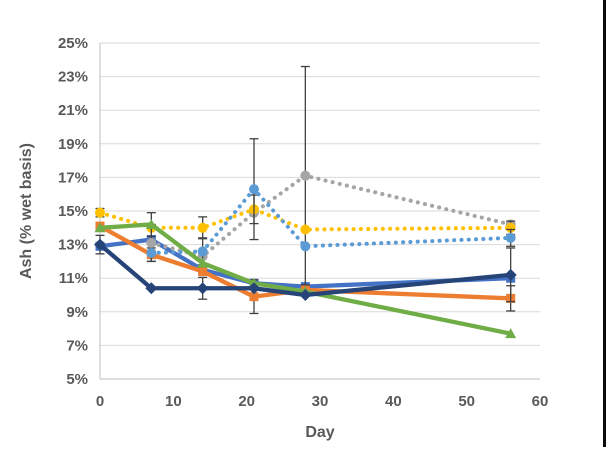 The width and height of the screenshot is (607, 465). Describe the element at coordinates (73, 211) in the screenshot. I see `y-tick-label: 15%` at that location.